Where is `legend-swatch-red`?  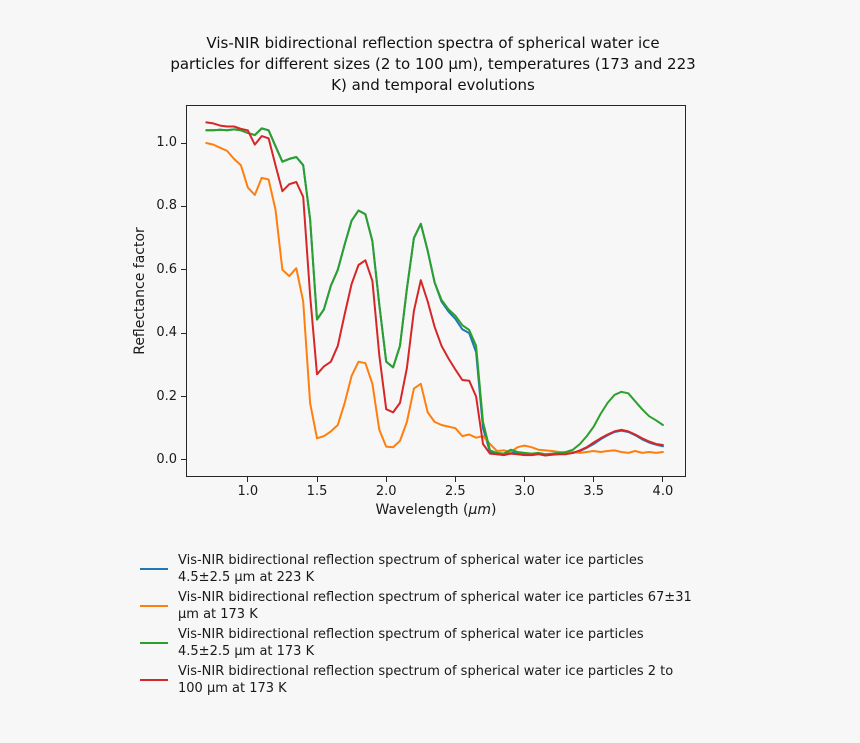 legend-swatch-red is located at coordinates (154, 680).